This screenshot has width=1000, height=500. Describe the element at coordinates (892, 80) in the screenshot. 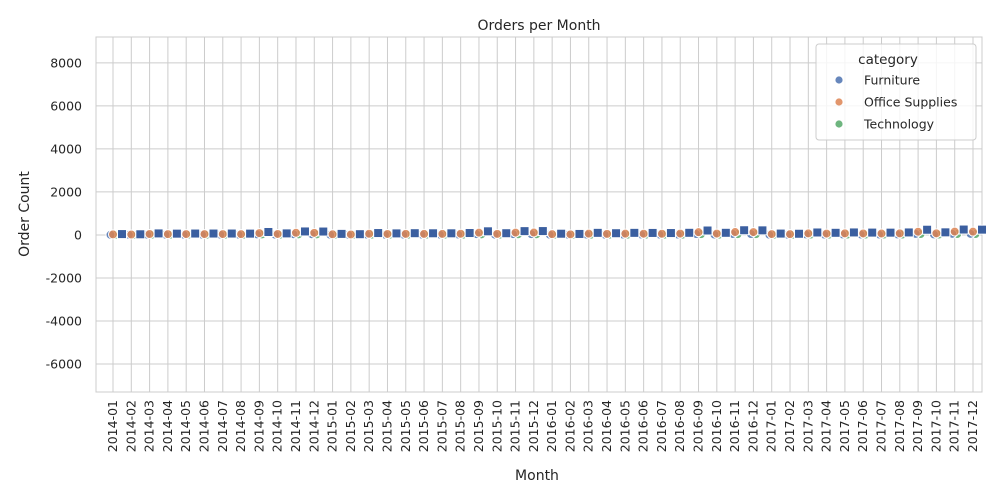

I see `legend-label: Furniture` at that location.